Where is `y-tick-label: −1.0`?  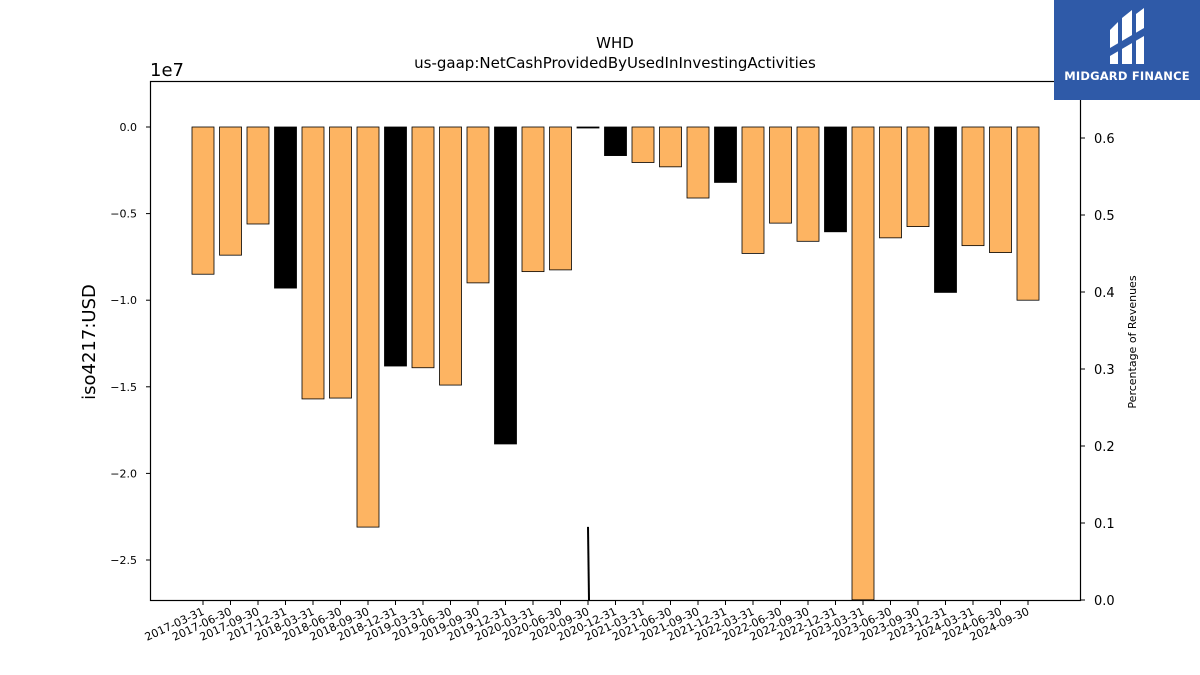
y-tick-label: −1.0 is located at coordinates (123, 300).